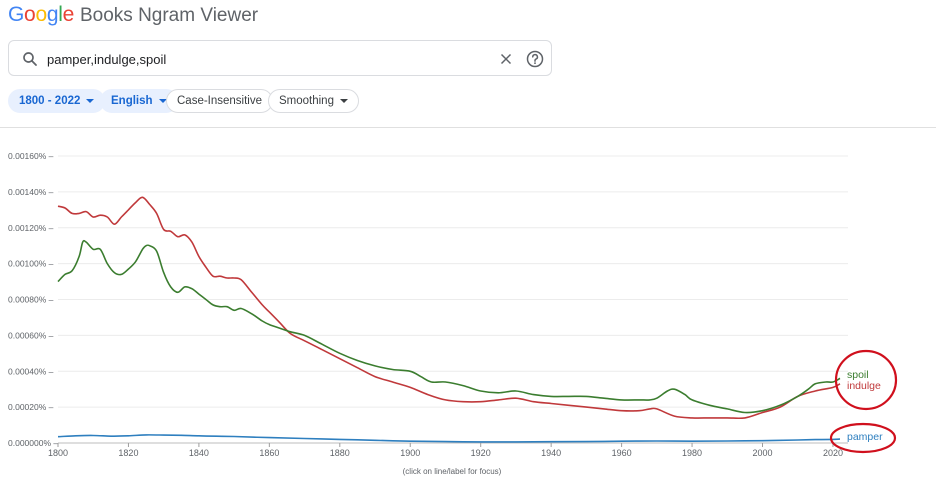  What do you see at coordinates (68, 14) in the screenshot?
I see `logo-letter: e` at bounding box center [68, 14].